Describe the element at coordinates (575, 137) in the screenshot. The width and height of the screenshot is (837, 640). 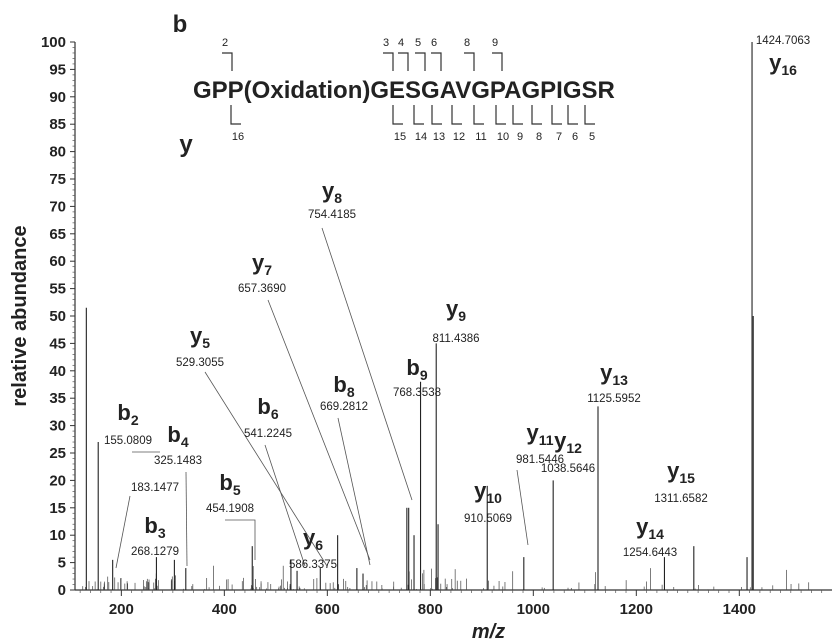
I see `y-ion-index: 6` at that location.